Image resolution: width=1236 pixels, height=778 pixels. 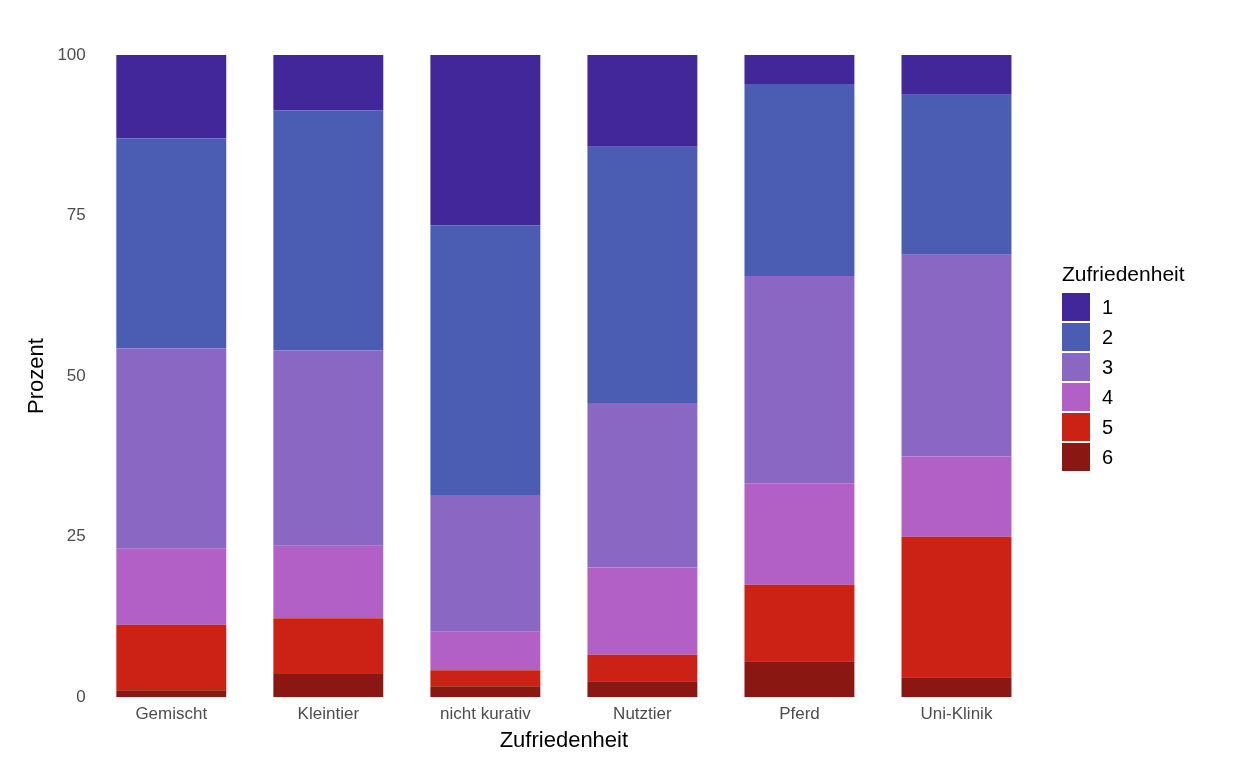 What do you see at coordinates (1108, 367) in the screenshot?
I see `legend-label: 3` at bounding box center [1108, 367].